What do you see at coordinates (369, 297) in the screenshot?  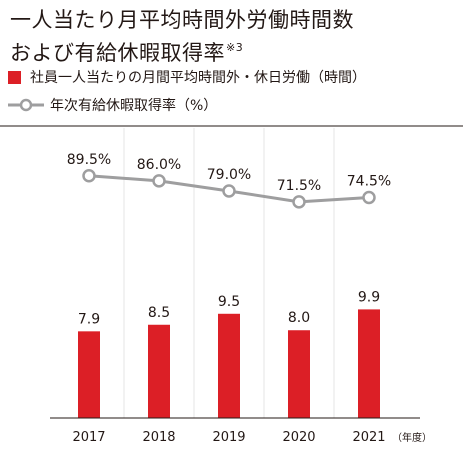 I see `bar-value-label: 9.9` at bounding box center [369, 297].